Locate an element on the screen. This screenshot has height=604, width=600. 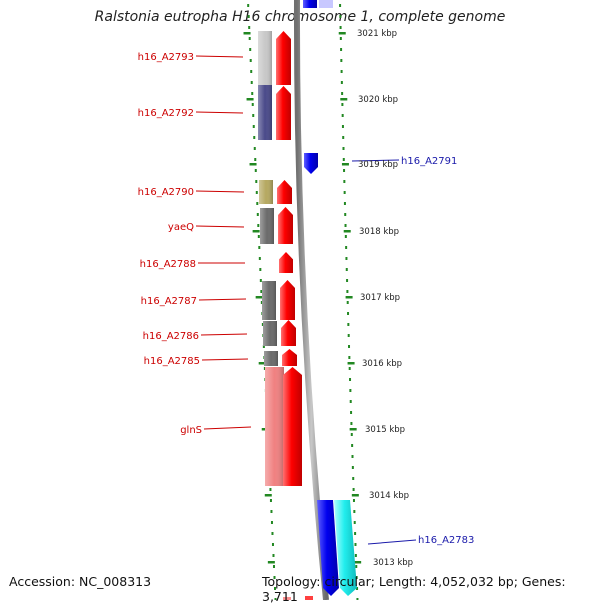
accession-text: Accession: NC_008313 is located at coordinates (80, 581).